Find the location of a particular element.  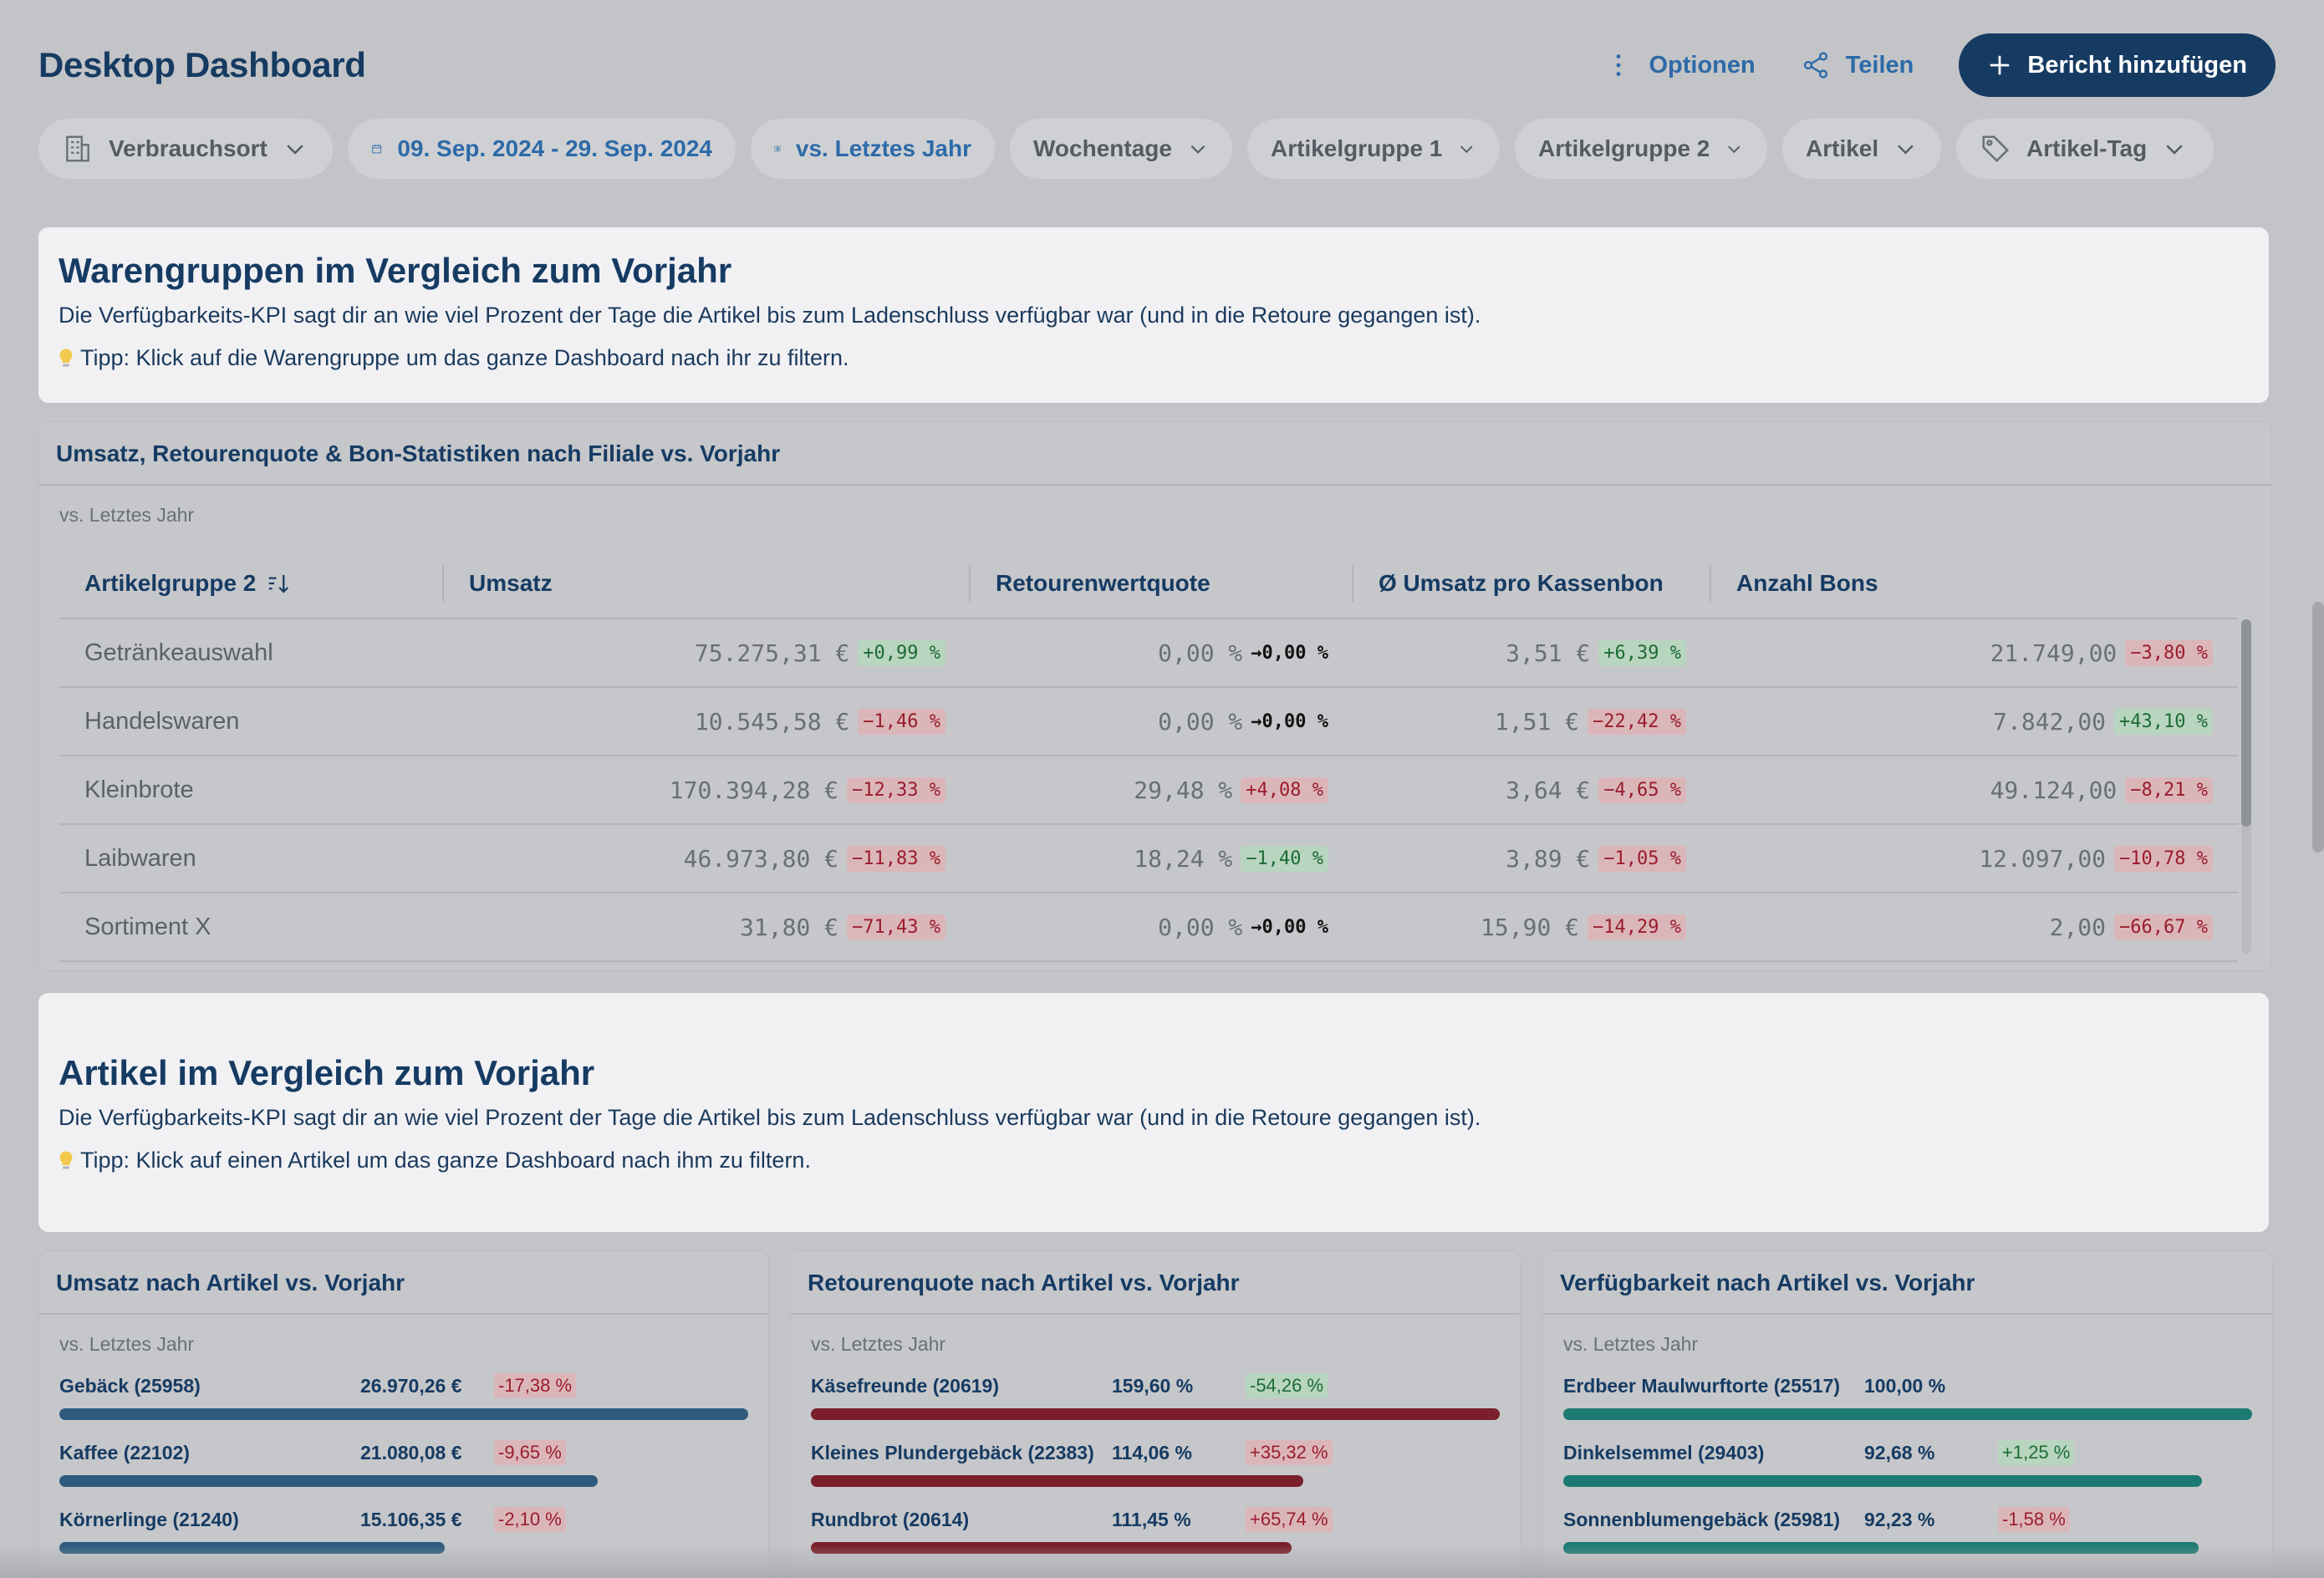

bar-value: 100,00 % is located at coordinates (1905, 1386).